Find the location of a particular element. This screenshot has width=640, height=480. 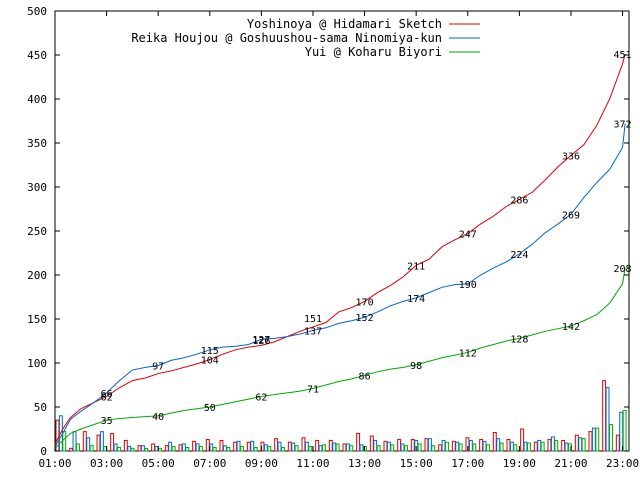

point-label: 224 is located at coordinates (519, 255).